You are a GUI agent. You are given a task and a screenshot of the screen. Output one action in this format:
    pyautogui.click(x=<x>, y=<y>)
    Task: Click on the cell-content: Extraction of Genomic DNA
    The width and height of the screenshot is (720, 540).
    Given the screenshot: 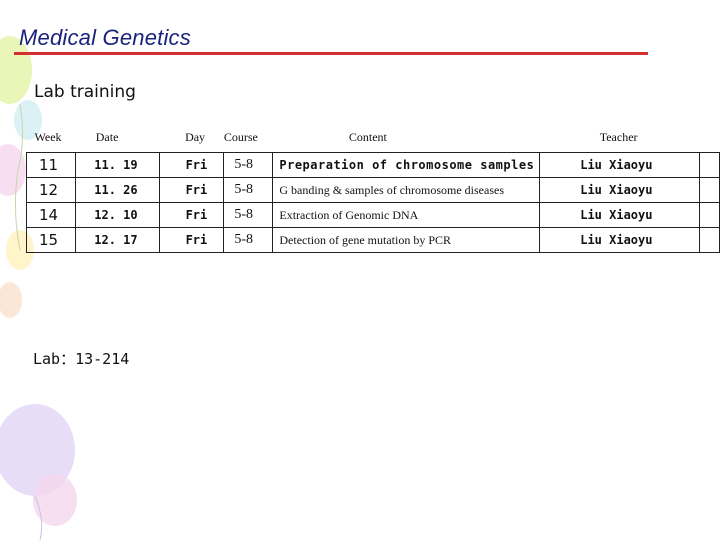 What is the action you would take?
    pyautogui.click(x=406, y=215)
    